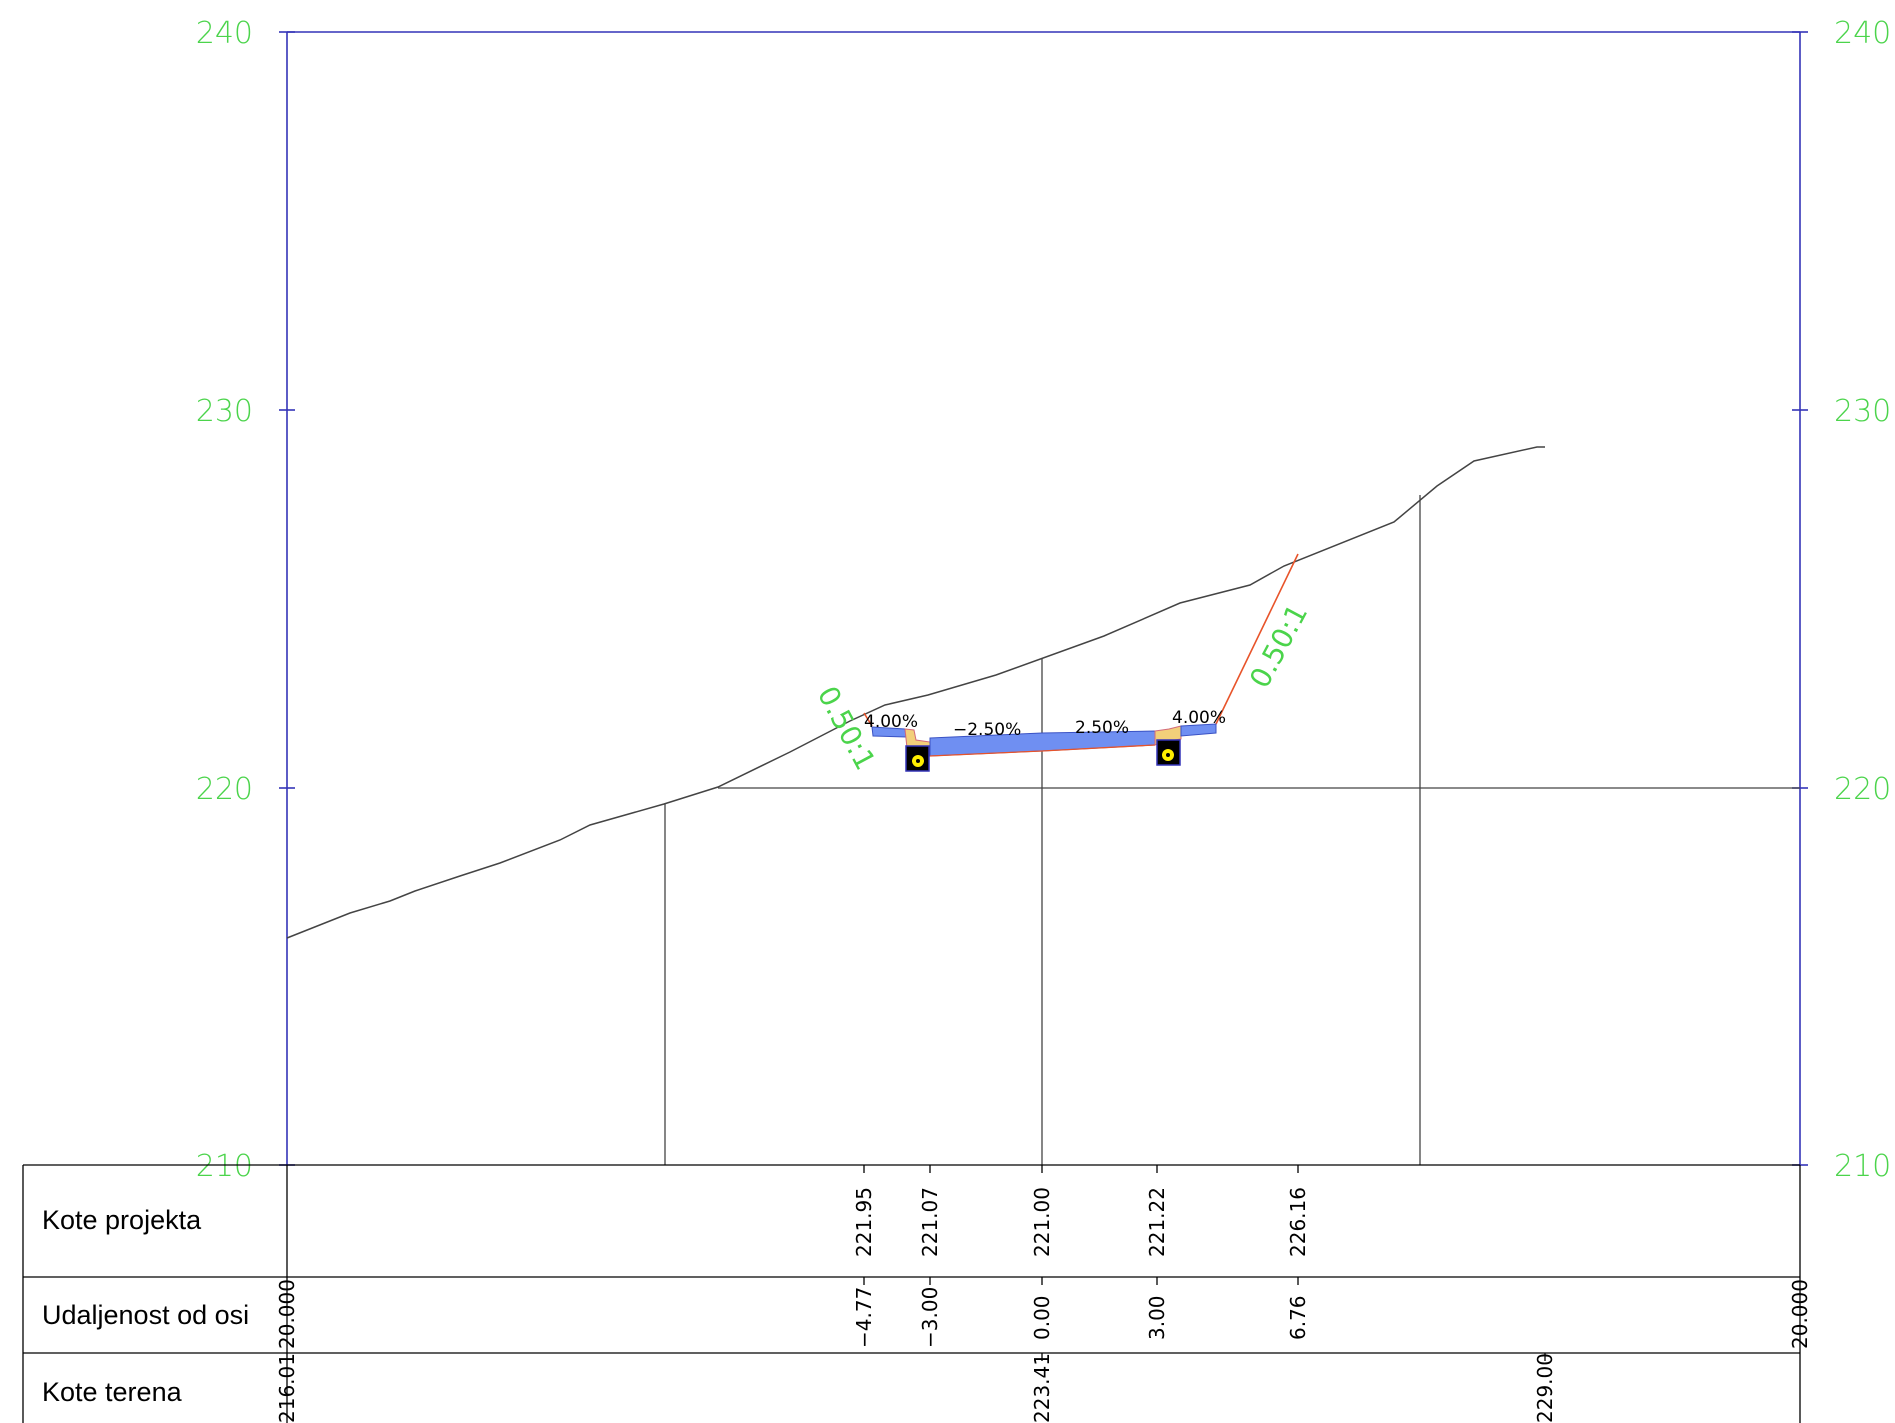 The image size is (1895, 1423). I want to click on left-lane-crossfall: −2.50%, so click(987, 730).